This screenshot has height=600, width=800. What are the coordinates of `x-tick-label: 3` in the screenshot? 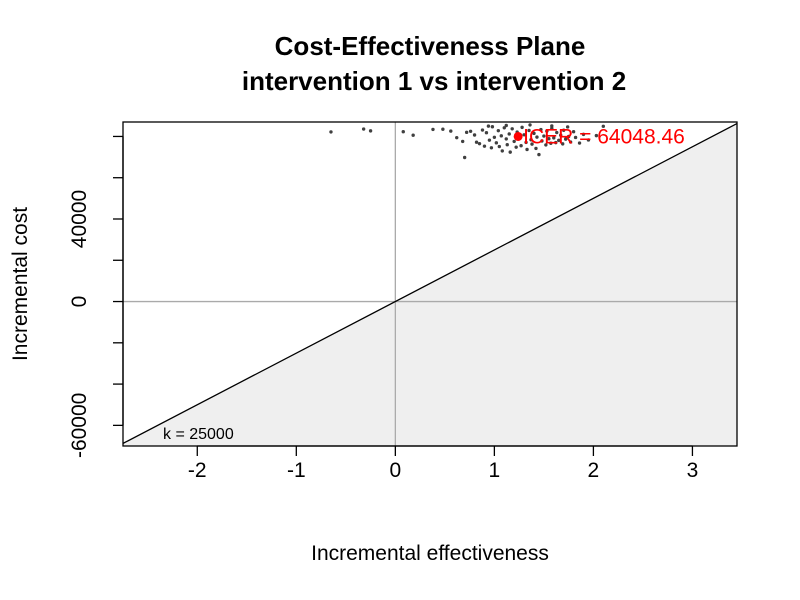 It's located at (693, 470).